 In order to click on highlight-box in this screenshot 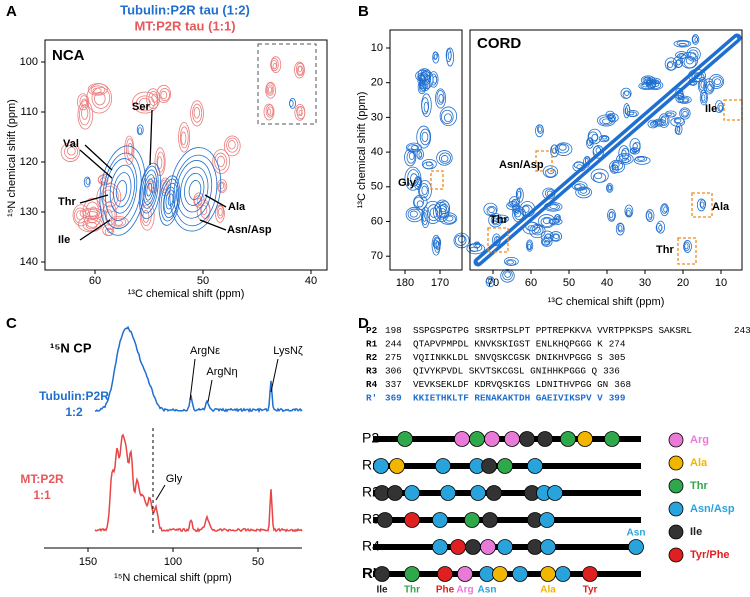, I will do `click(498, 240)`.